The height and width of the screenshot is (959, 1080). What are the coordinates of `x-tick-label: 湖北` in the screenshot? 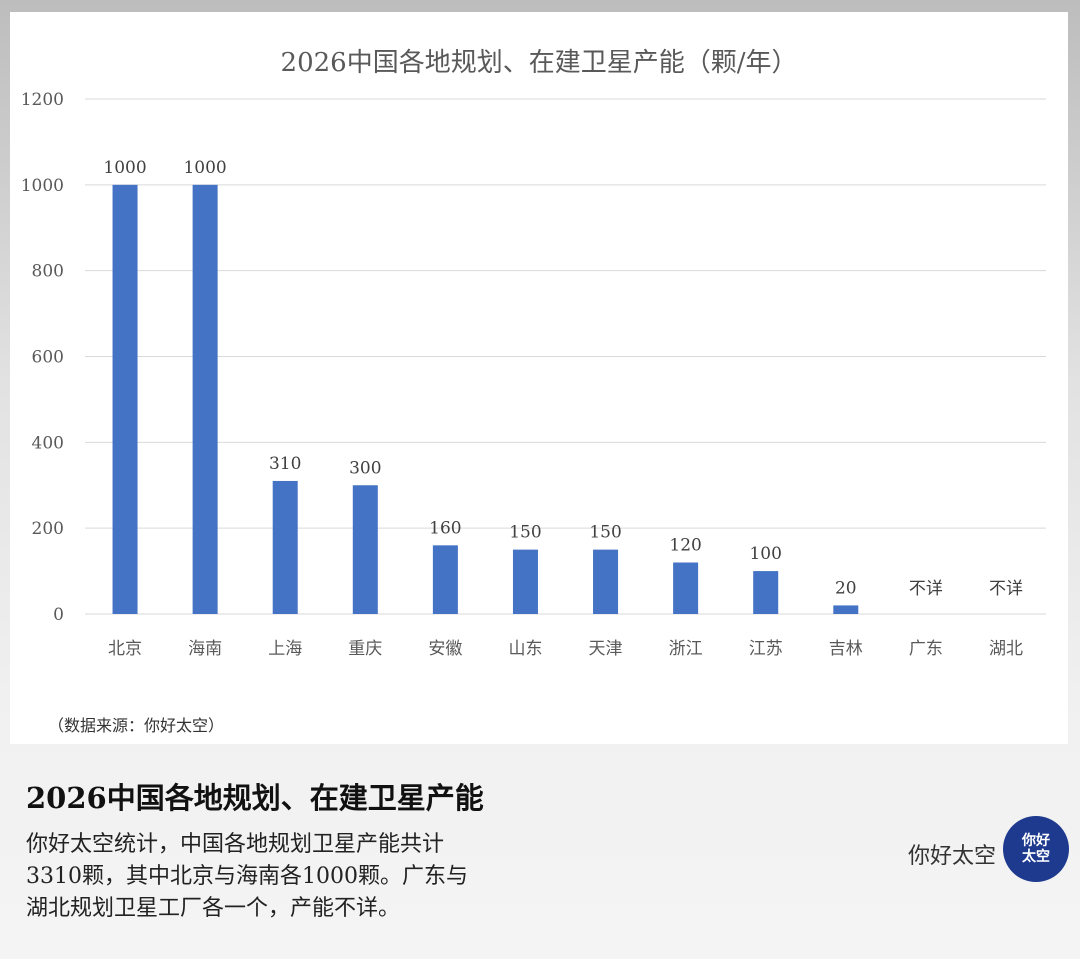 It's located at (1006, 649).